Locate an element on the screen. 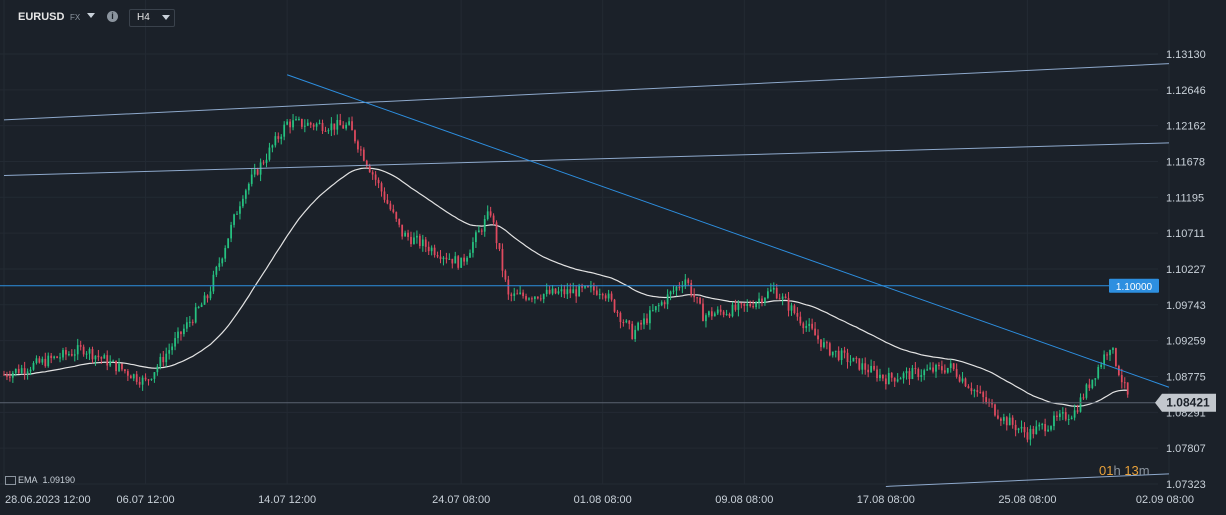 This screenshot has height=515, width=1226. y-tick-label: 1.13130 is located at coordinates (1186, 55).